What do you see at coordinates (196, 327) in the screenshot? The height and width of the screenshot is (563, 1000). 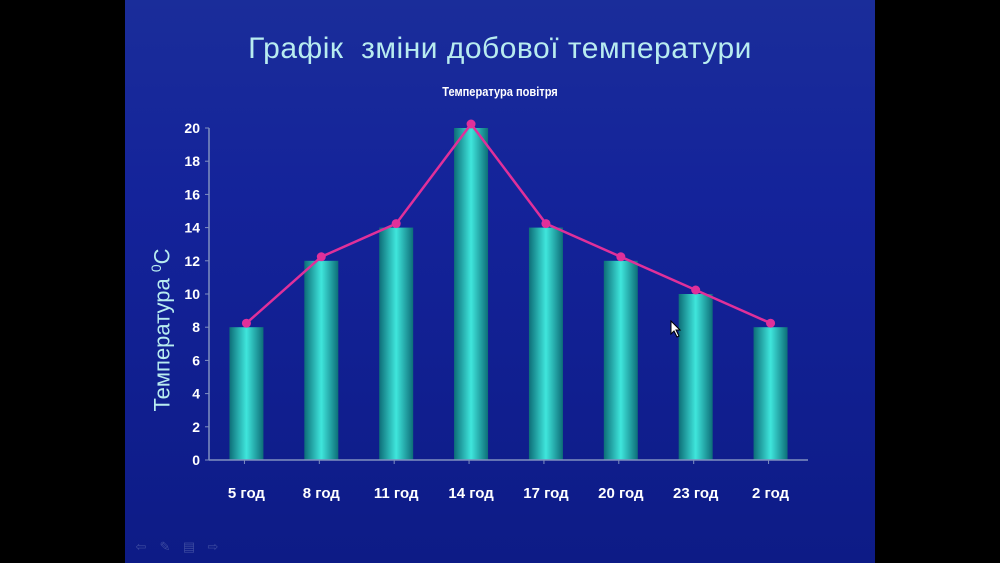 I see `y-tick-label: 8` at bounding box center [196, 327].